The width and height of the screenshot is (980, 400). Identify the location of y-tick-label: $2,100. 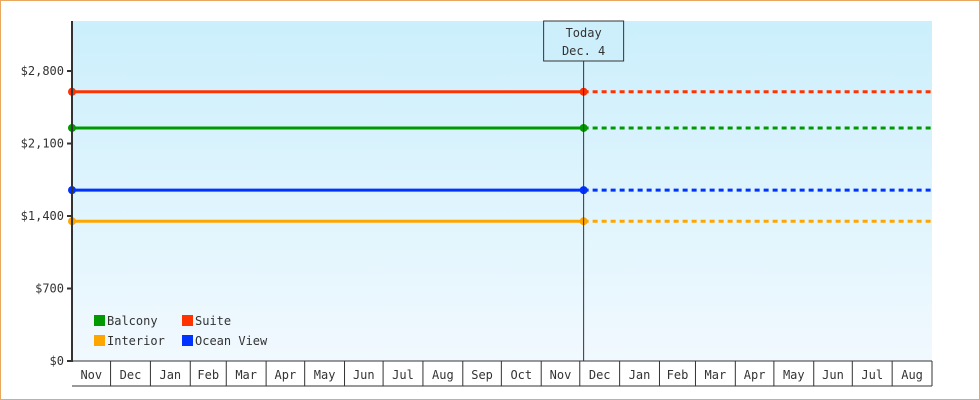
(42, 144).